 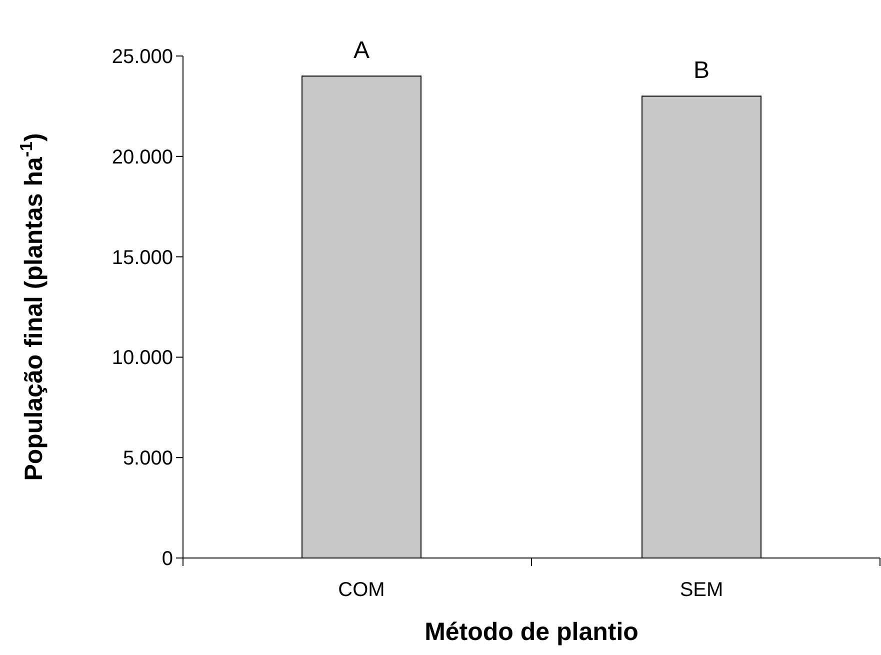 What do you see at coordinates (142, 257) in the screenshot?
I see `y-tick-label: 15.000` at bounding box center [142, 257].